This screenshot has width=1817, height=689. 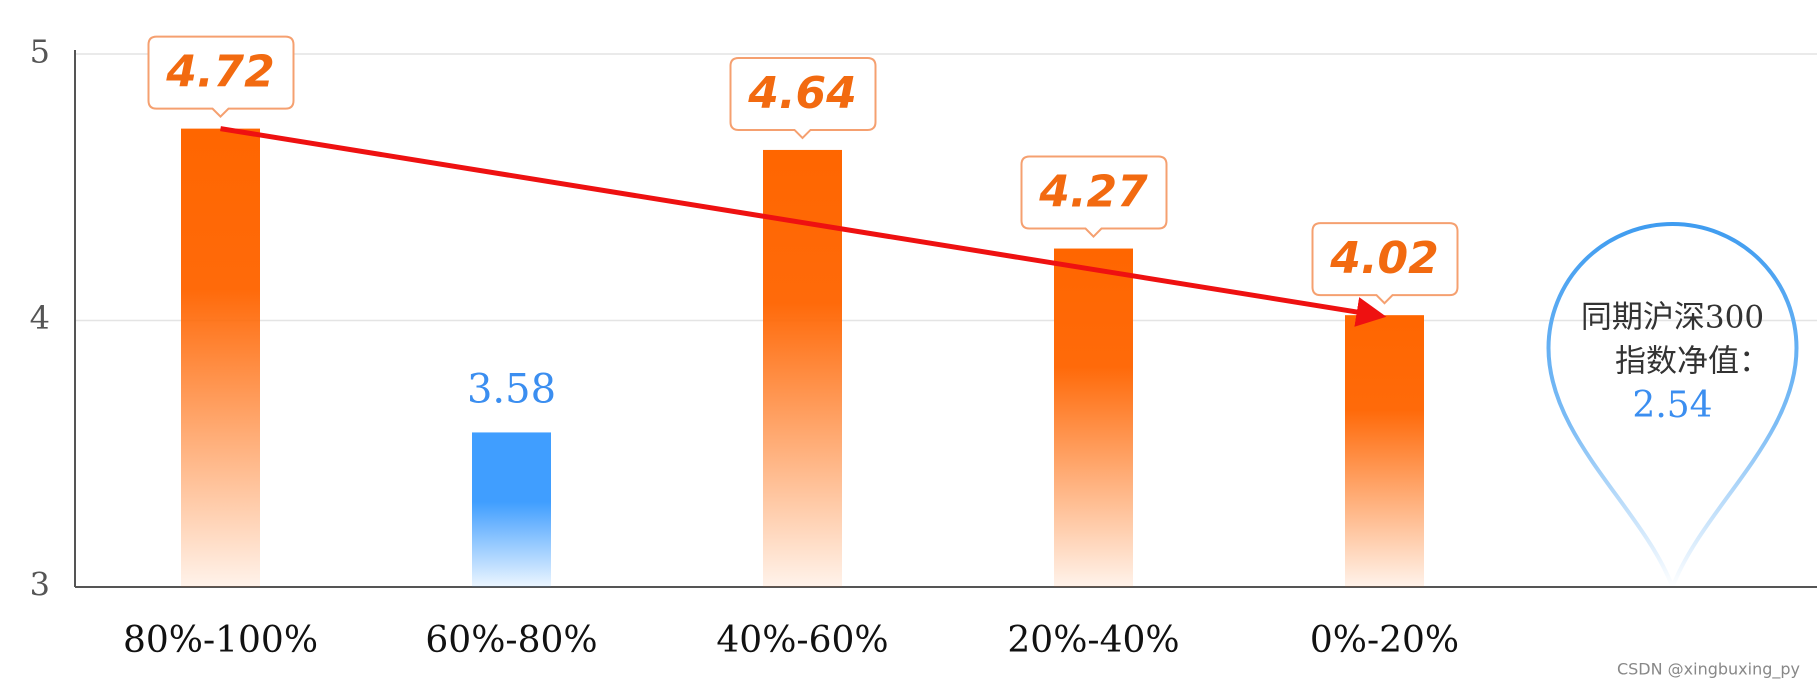 I want to click on annotation-balloon, so click(x=1672, y=407).